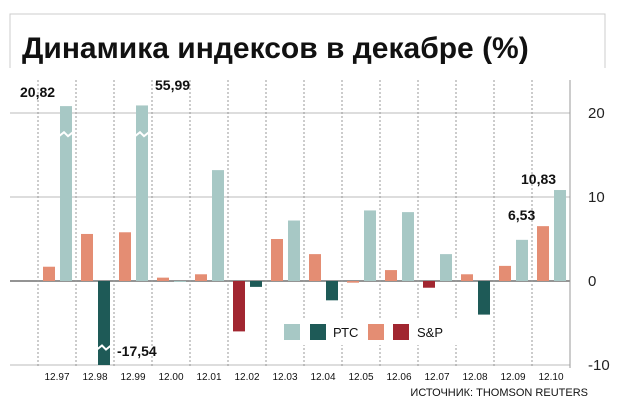 Image resolution: width=620 pixels, height=417 pixels. What do you see at coordinates (170, 377) in the screenshot?
I see `x-tick-label: 12.00` at bounding box center [170, 377].